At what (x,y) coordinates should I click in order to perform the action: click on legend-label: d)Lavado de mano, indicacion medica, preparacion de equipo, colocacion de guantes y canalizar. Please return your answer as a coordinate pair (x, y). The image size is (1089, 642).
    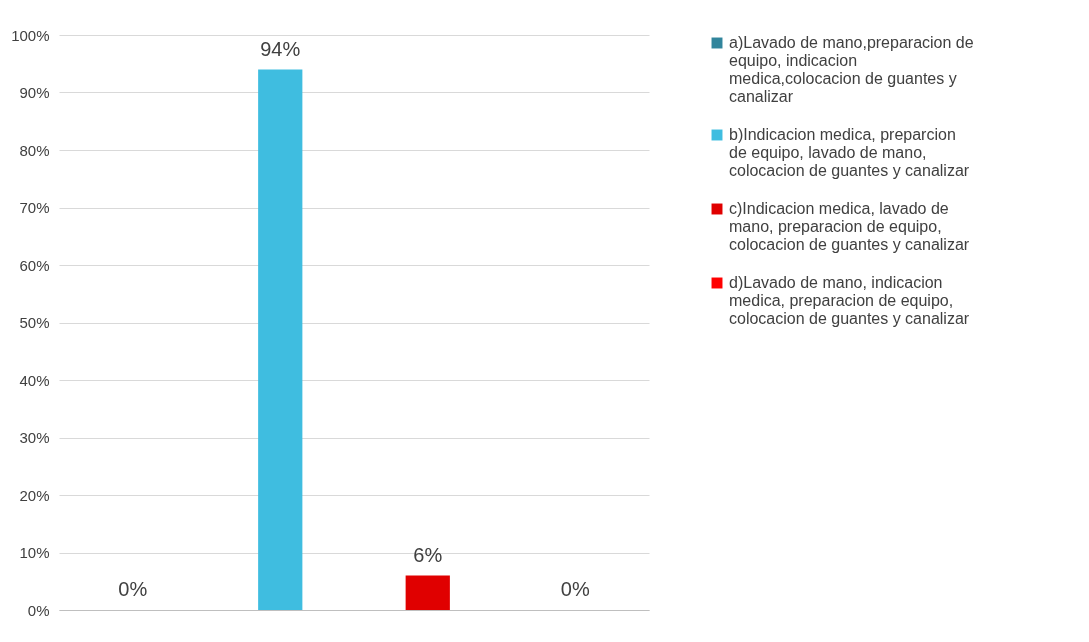
    Looking at the image, I should click on (849, 300).